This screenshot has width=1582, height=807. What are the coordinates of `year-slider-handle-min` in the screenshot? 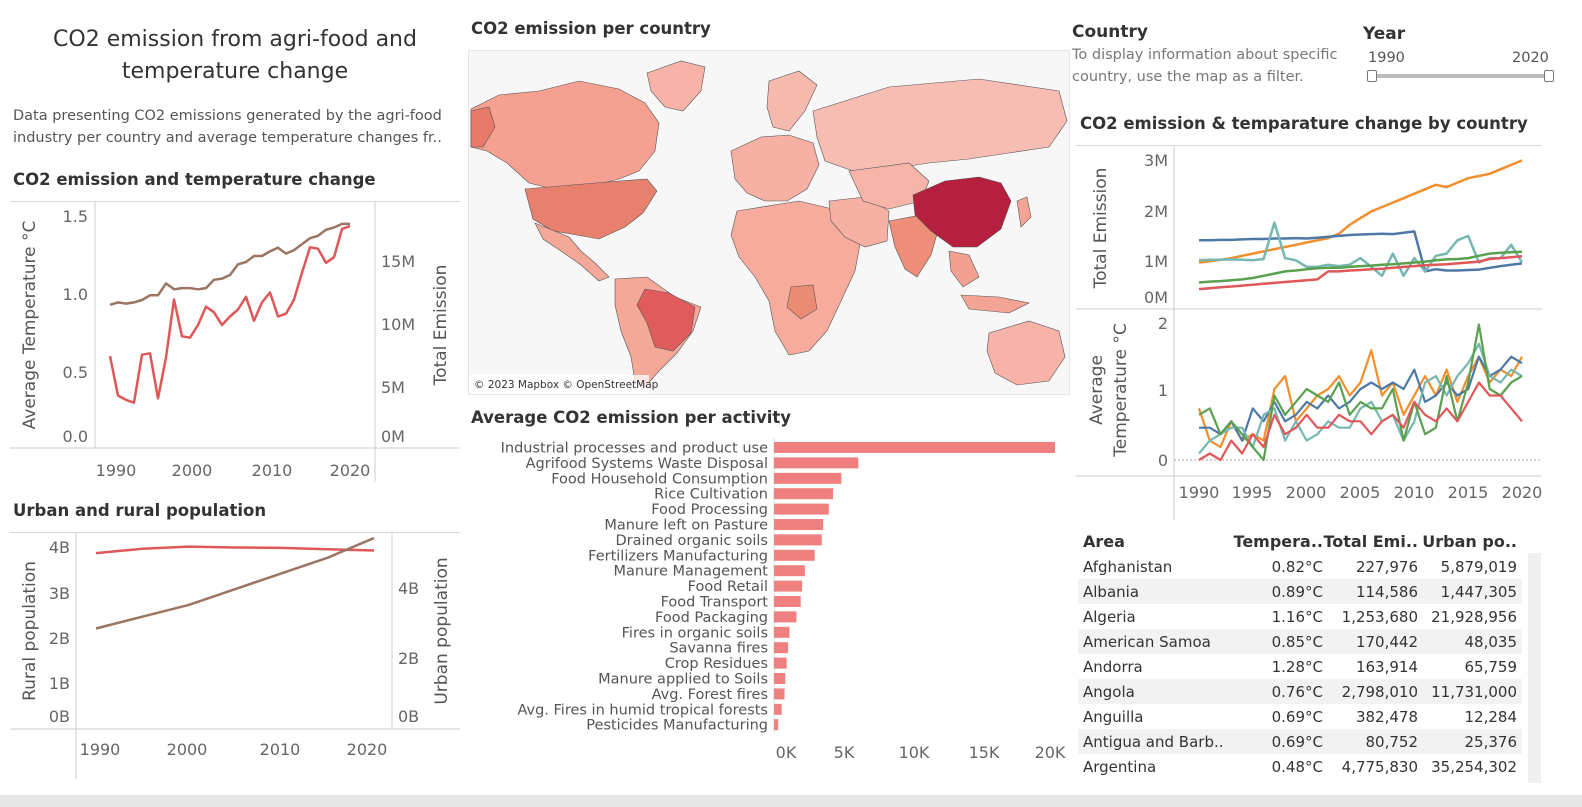 It's located at (1372, 76).